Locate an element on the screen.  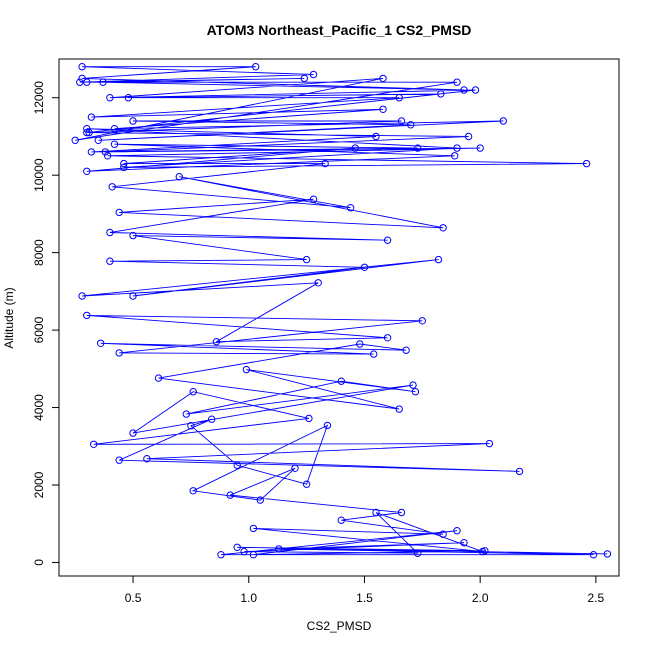
y-tick-label: 0 is located at coordinates (39, 562).